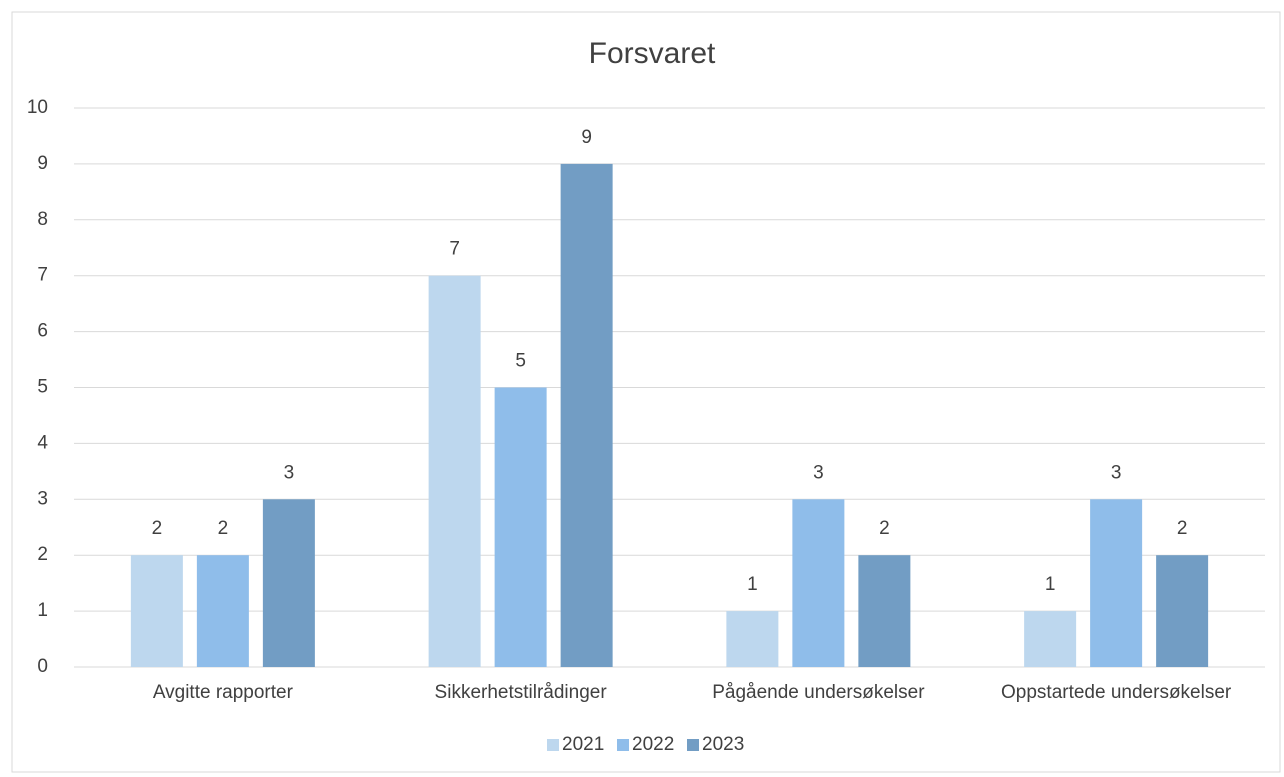 The width and height of the screenshot is (1284, 777). Describe the element at coordinates (223, 692) in the screenshot. I see `x-tick-label: Avgitte rapporter` at that location.